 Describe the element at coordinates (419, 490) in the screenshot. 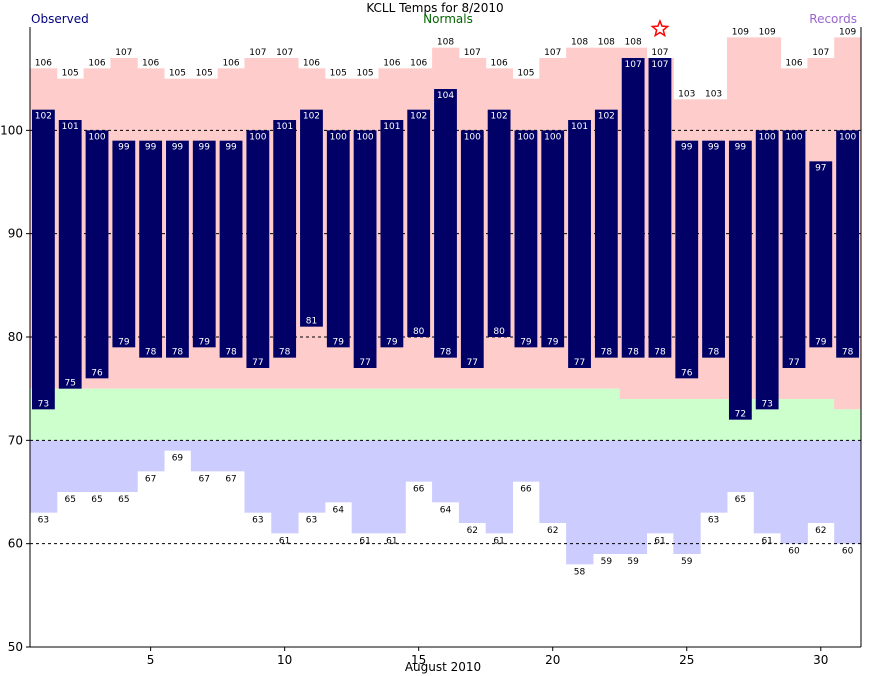

I see `record-low-label: 66` at that location.